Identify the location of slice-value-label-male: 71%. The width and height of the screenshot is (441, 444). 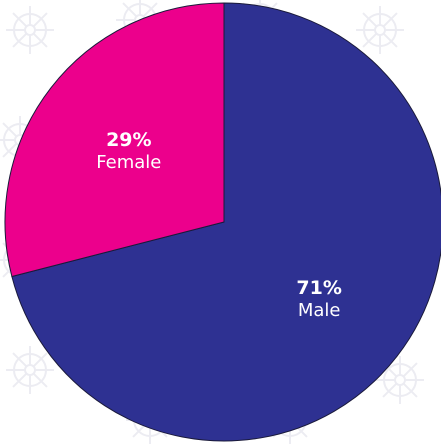
(318, 288).